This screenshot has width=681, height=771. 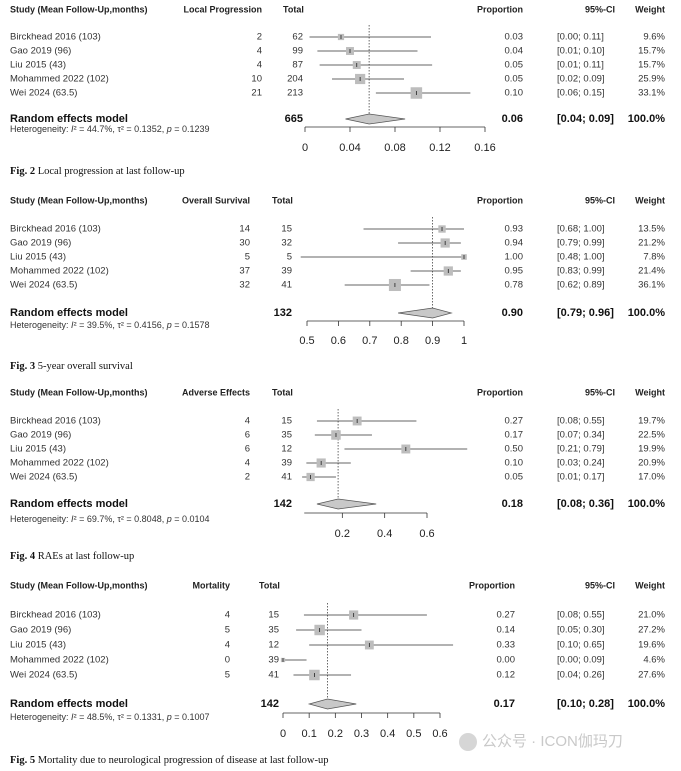 What do you see at coordinates (585, 504) in the screenshot?
I see `pooled-ci: [0.08; 0.36]` at bounding box center [585, 504].